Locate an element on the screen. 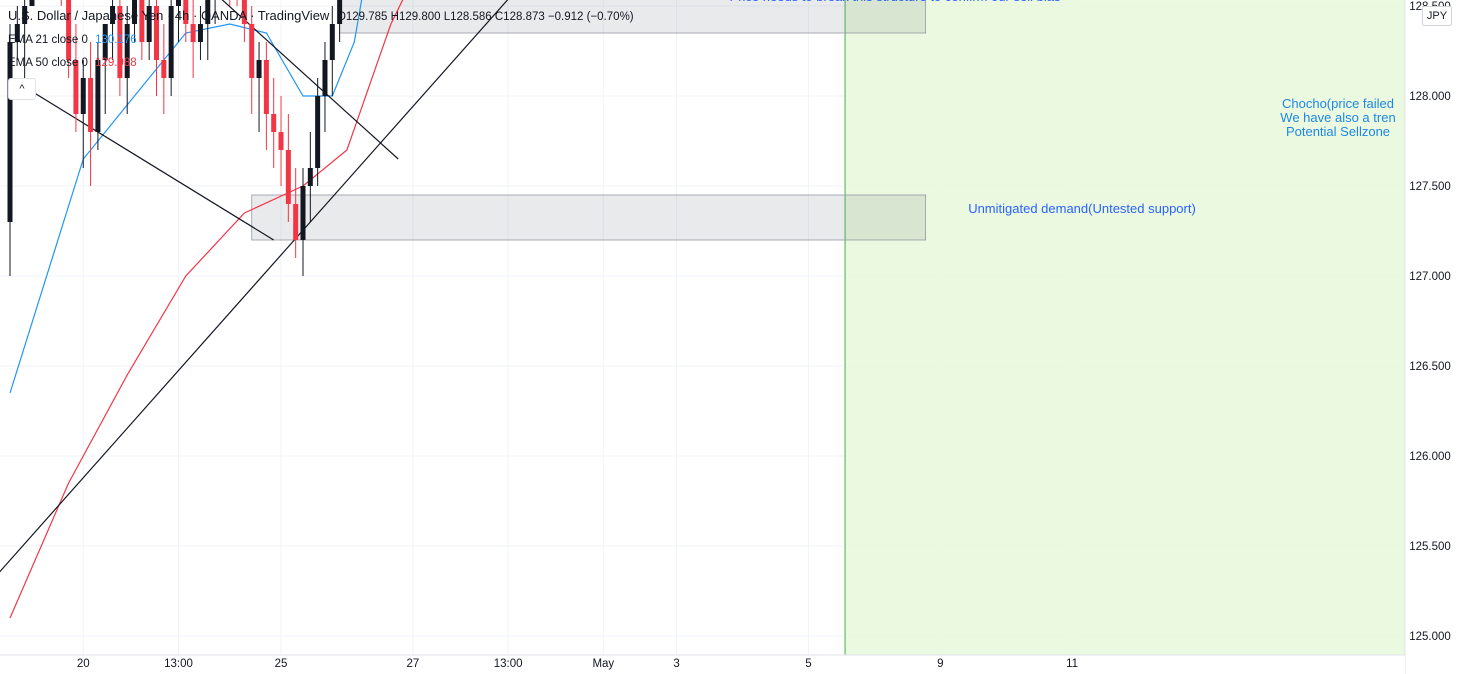 The image size is (1463, 674). ema21-legend: EMA 21 close 0 130.176 is located at coordinates (72, 40).